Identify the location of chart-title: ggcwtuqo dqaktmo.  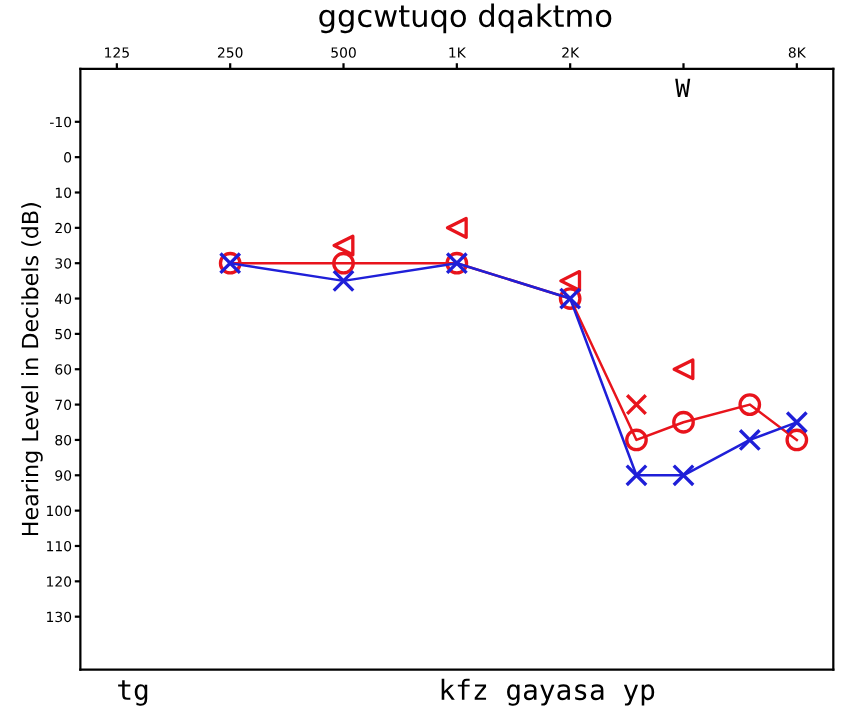
(465, 18).